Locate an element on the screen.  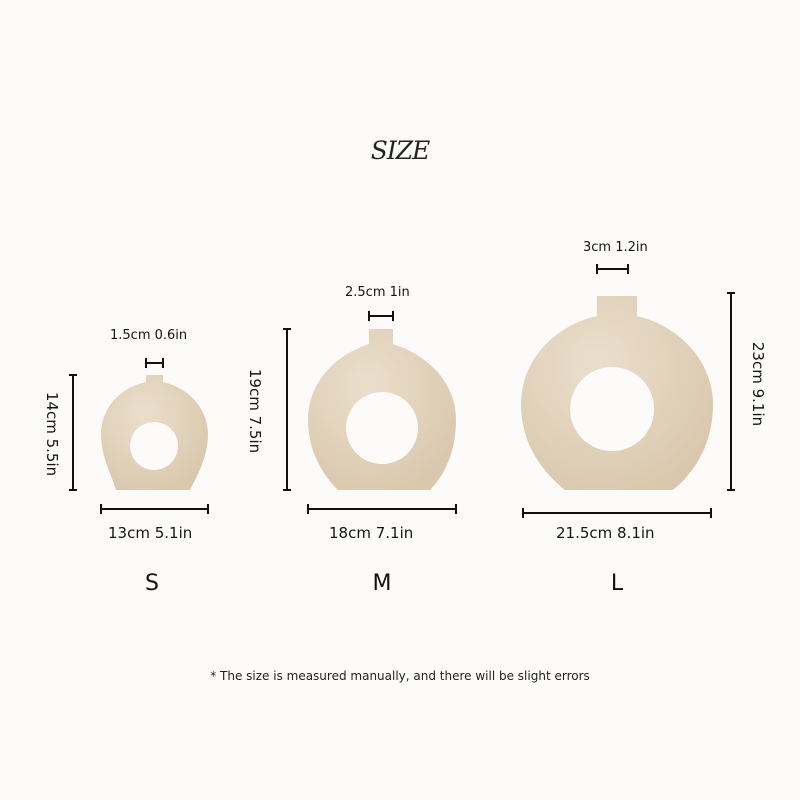
size-label-m: M is located at coordinates (382, 583).